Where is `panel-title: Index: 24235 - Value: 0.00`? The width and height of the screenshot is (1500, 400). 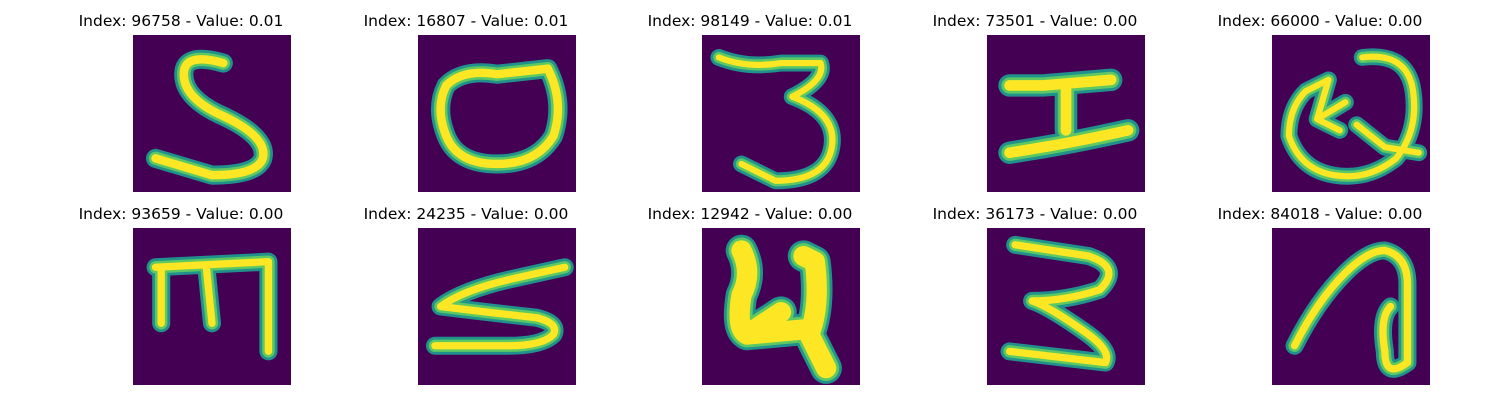 panel-title: Index: 24235 - Value: 0.00 is located at coordinates (466, 214).